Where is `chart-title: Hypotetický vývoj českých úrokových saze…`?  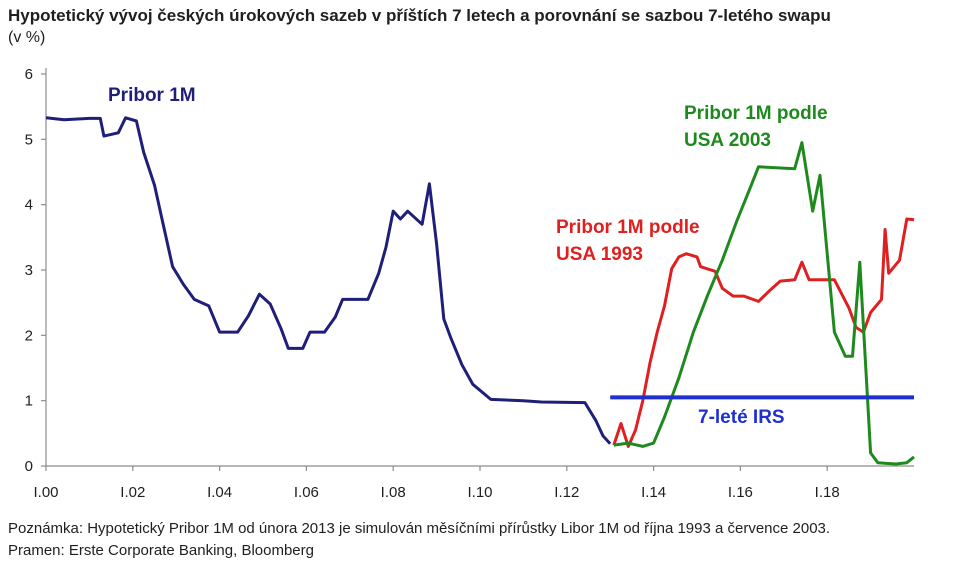
chart-title: Hypotetický vývoj českých úrokových saze… is located at coordinates (419, 15).